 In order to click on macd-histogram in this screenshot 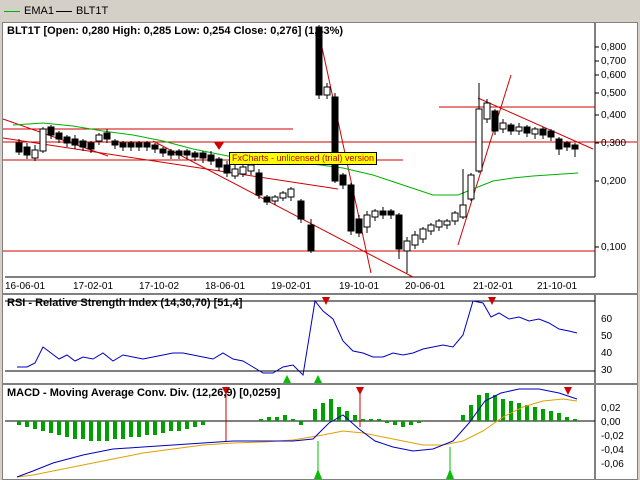, I will do `click(297, 417)`.